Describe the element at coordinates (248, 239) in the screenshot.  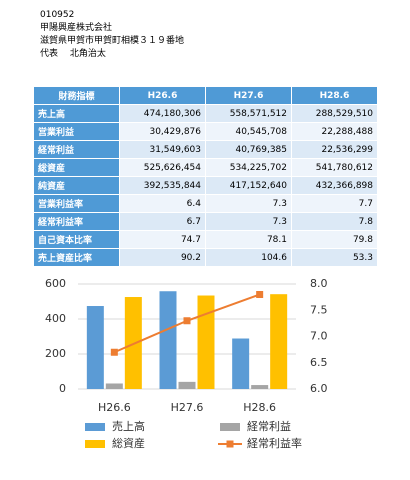
I see `value-cell: 78.1` at that location.